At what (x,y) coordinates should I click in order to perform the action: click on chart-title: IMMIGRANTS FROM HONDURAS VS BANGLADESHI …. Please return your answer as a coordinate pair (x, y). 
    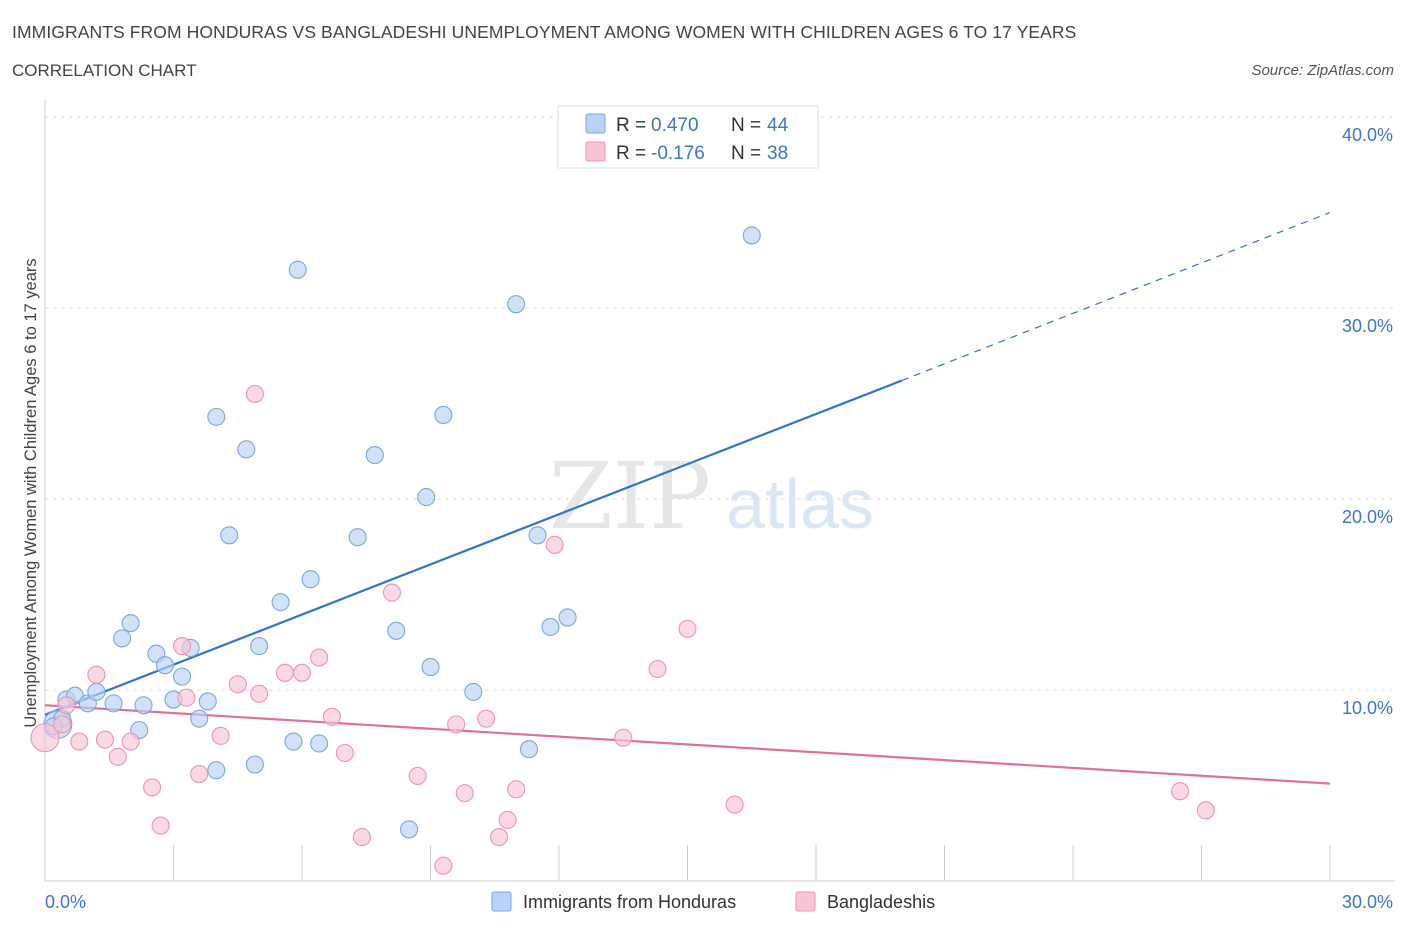
    Looking at the image, I should click on (544, 32).